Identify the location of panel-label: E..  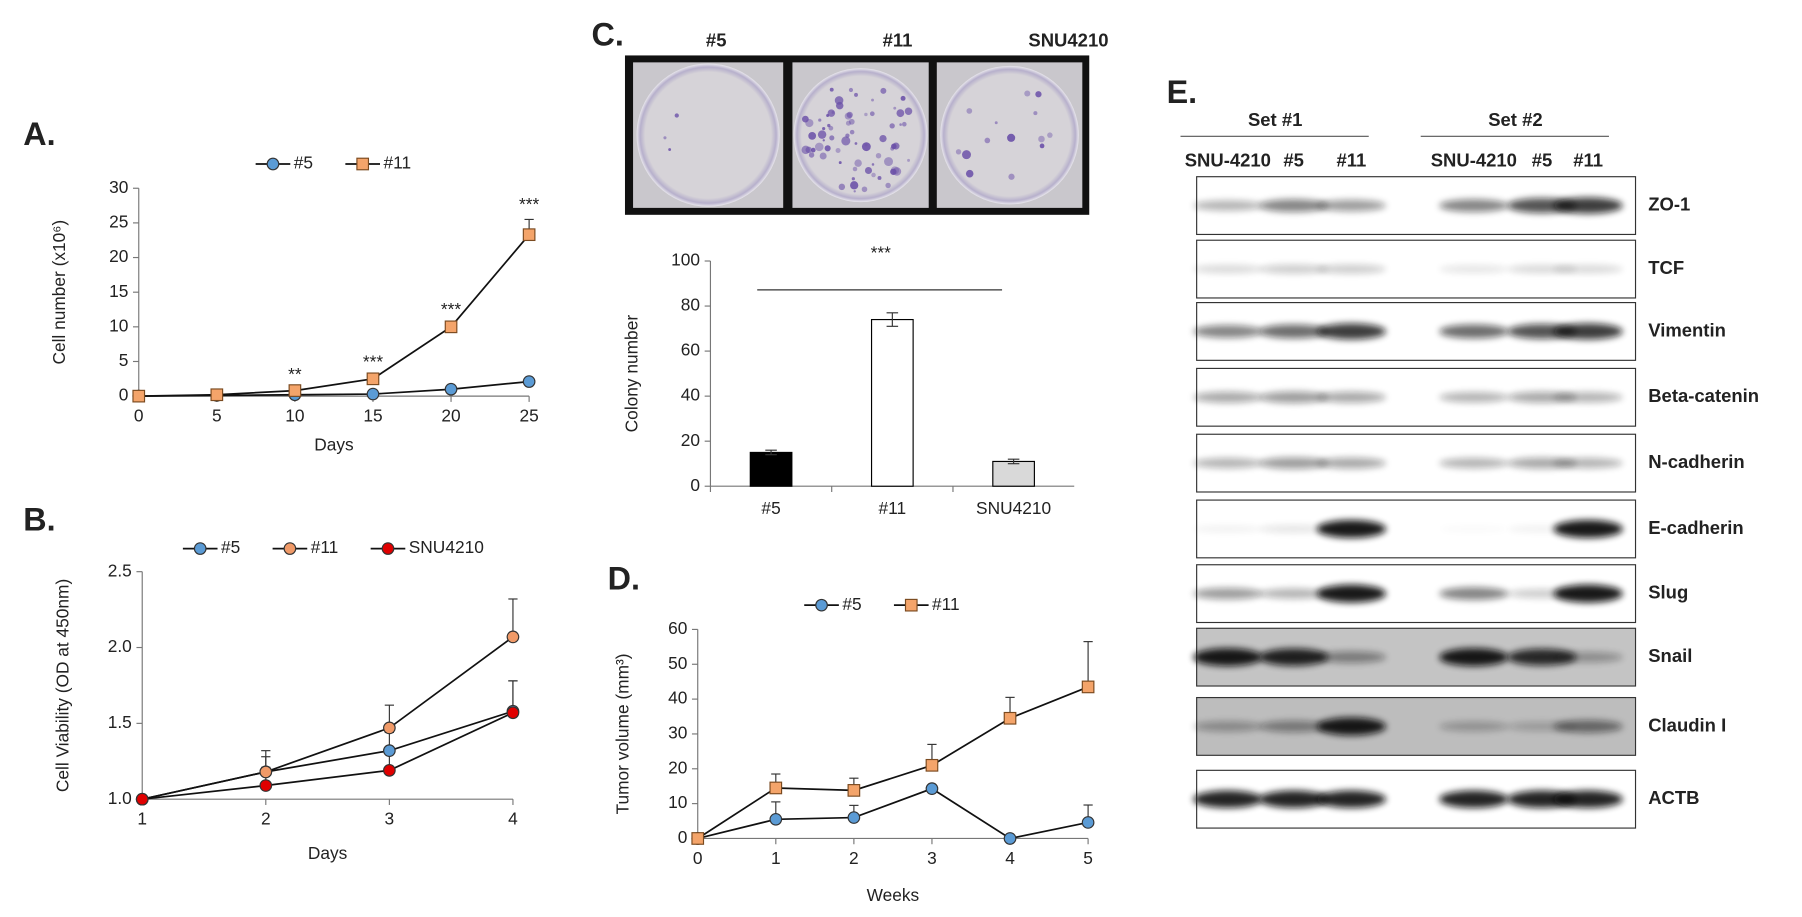
(1182, 92).